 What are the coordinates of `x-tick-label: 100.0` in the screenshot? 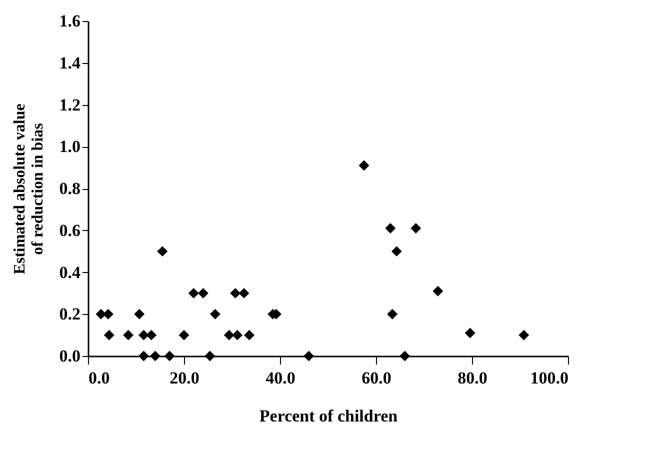 It's located at (549, 378).